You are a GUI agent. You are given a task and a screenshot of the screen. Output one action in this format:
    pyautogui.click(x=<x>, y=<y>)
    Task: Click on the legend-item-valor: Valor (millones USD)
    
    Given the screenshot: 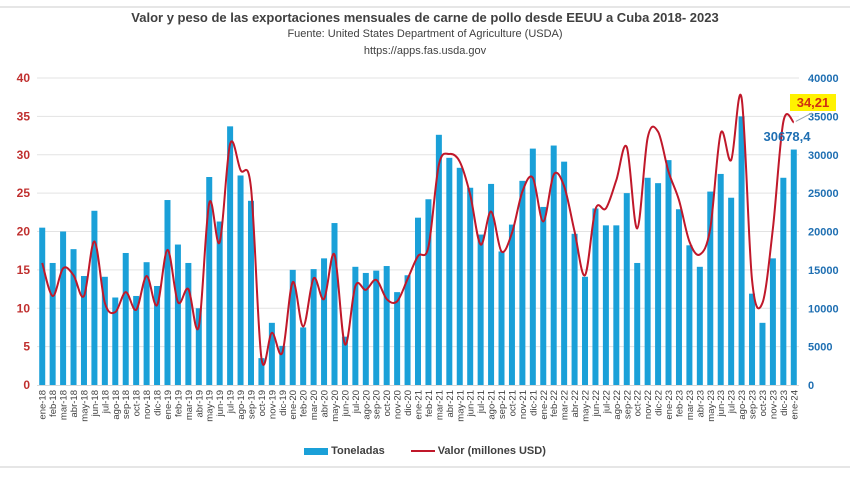 What is the action you would take?
    pyautogui.click(x=478, y=451)
    